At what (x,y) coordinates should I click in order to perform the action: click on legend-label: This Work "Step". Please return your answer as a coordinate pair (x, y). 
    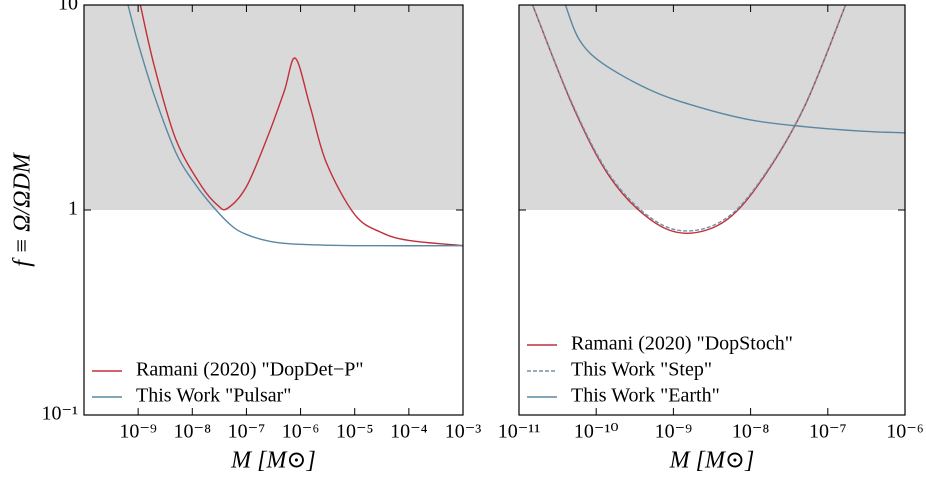
    Looking at the image, I should click on (641, 370).